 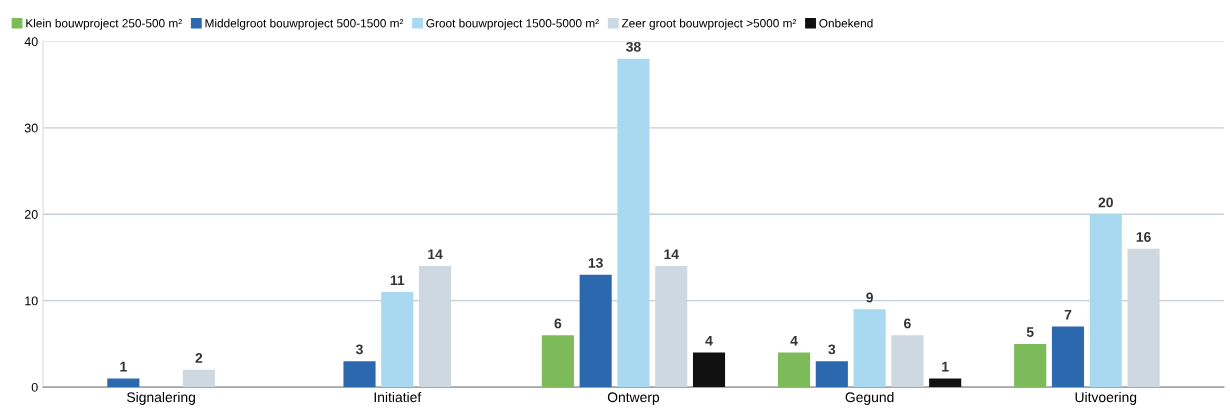 What do you see at coordinates (869, 398) in the screenshot?
I see `x-tick-label: Gegund` at bounding box center [869, 398].